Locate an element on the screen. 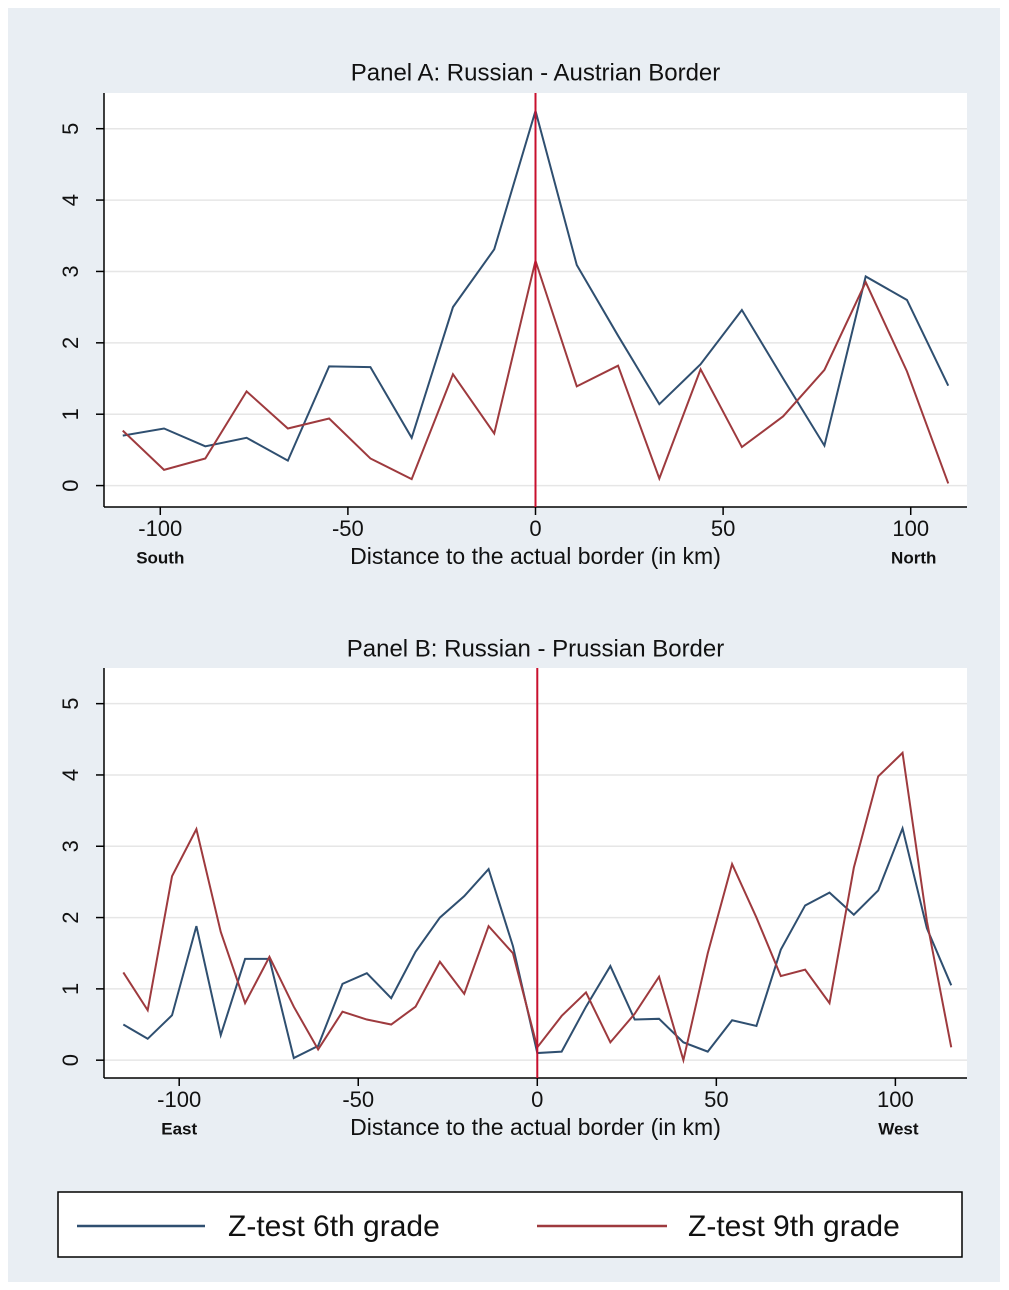 The image size is (1009, 1290). legend-label: Z-test 9th grade is located at coordinates (794, 1226).